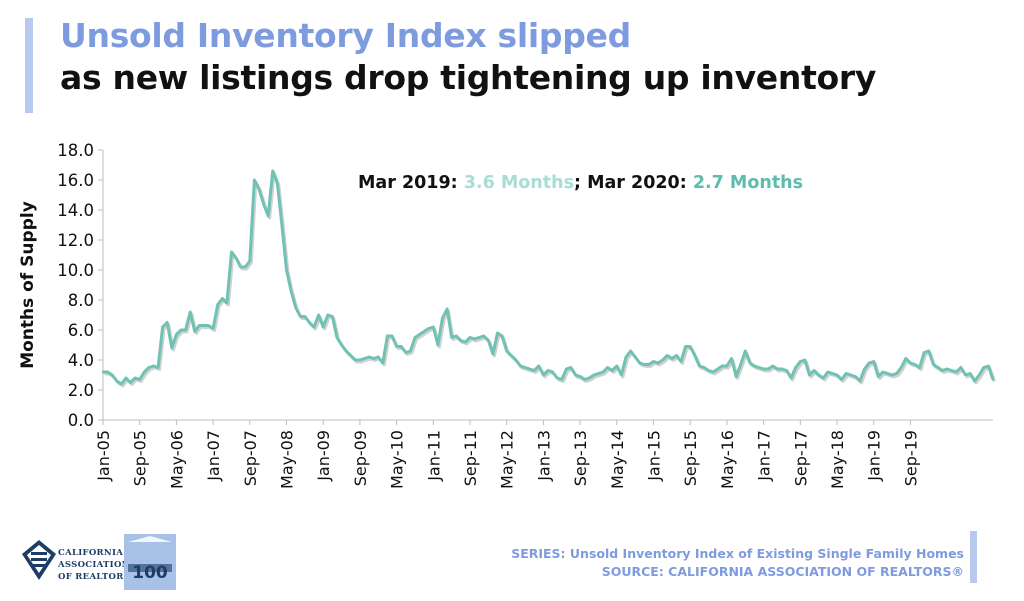 The width and height of the screenshot is (1024, 601). I want to click on y-tick-label: 4.0, so click(81, 360).